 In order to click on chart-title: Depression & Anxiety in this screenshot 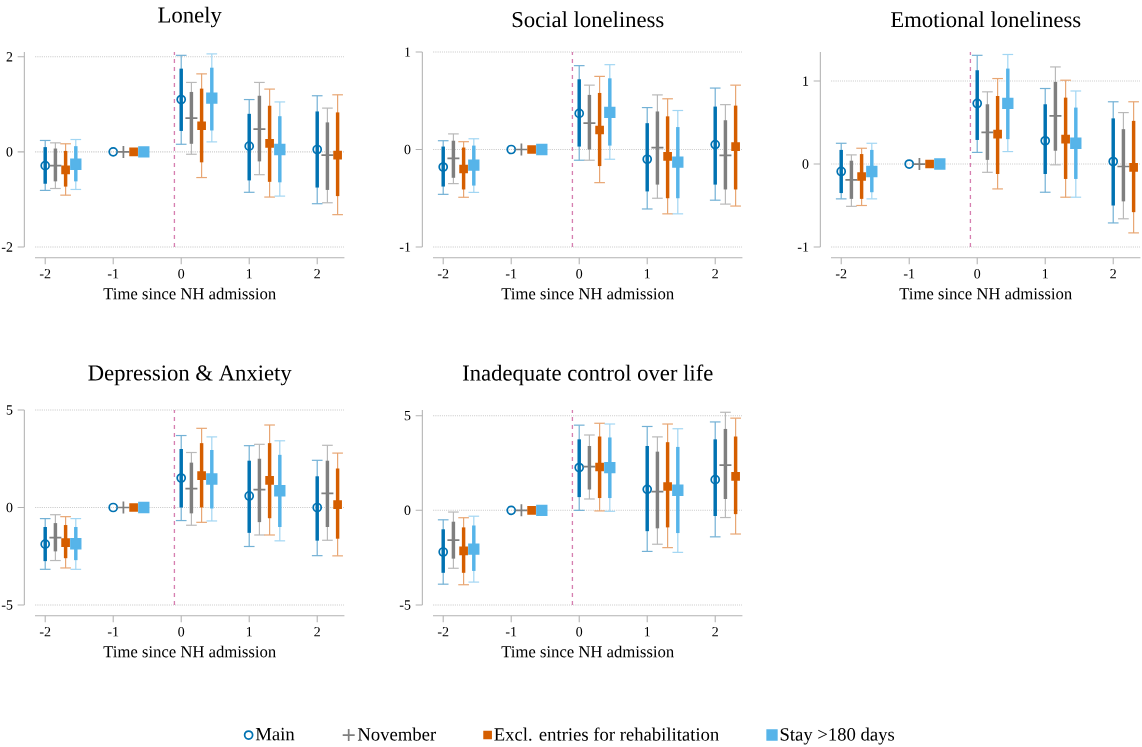, I will do `click(190, 375)`.